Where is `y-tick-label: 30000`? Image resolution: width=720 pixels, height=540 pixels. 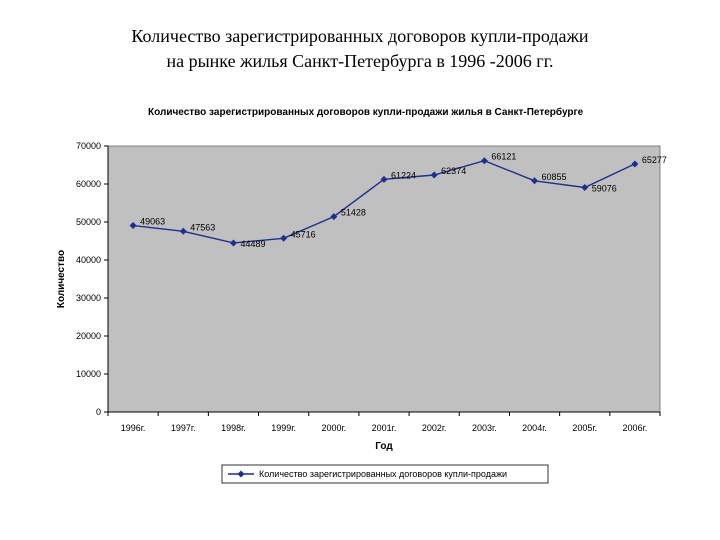 y-tick-label: 30000 is located at coordinates (88, 298).